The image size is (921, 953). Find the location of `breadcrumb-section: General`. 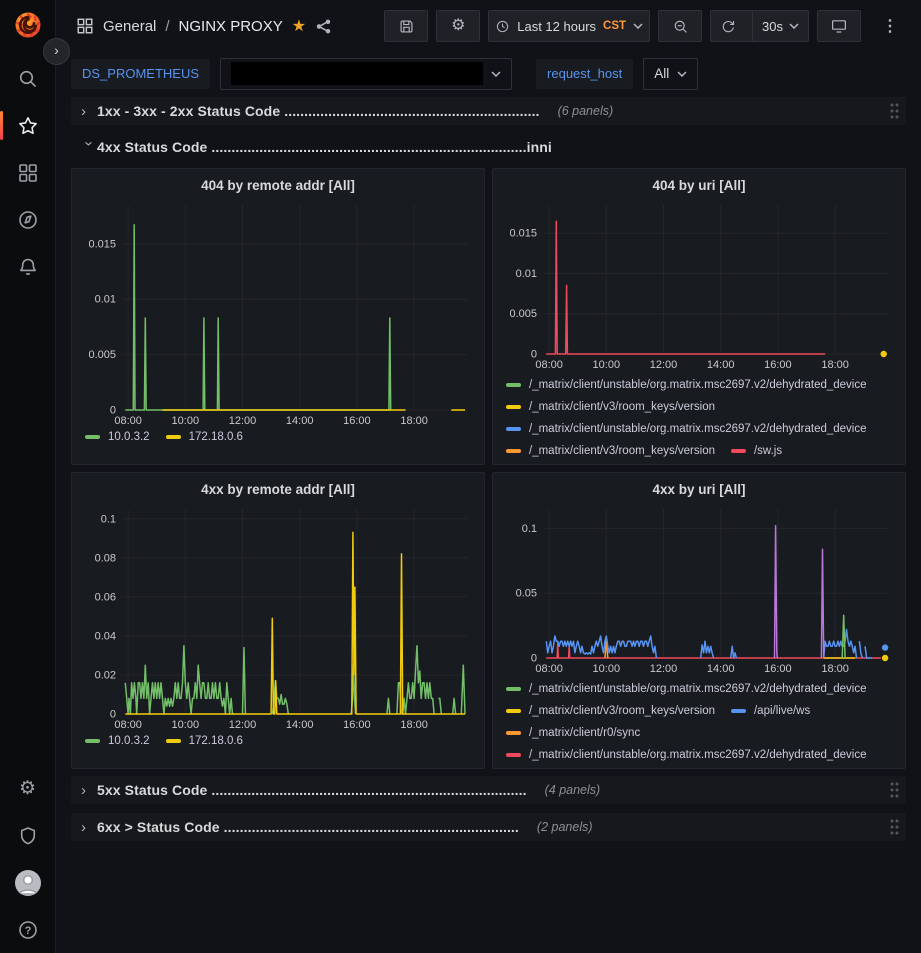

breadcrumb-section: General is located at coordinates (130, 26).